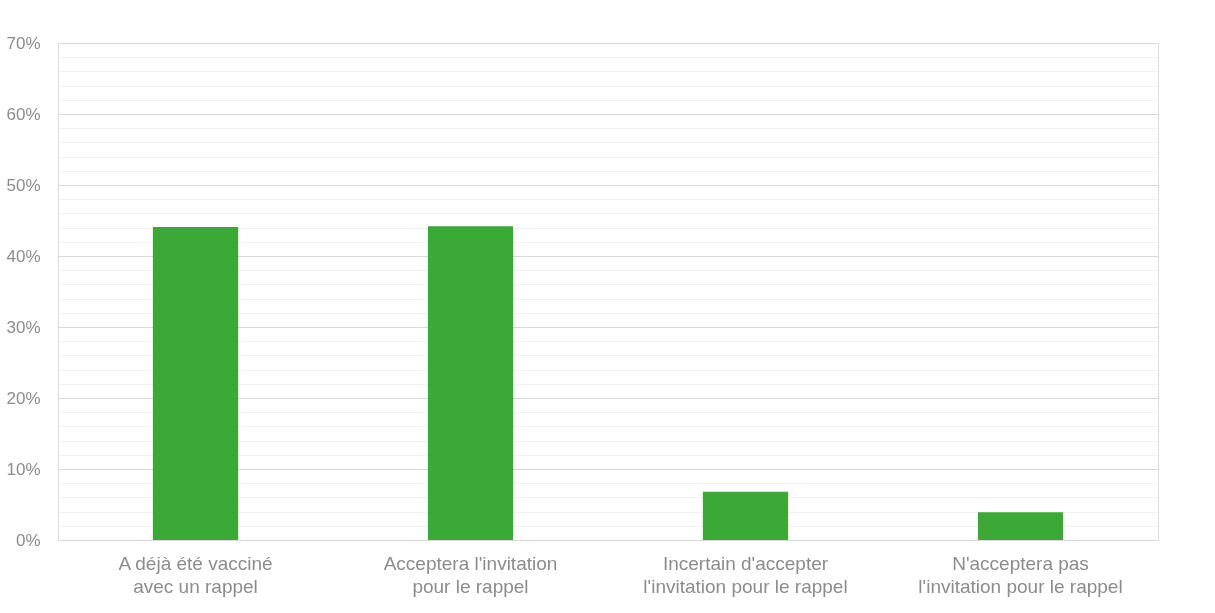 The image size is (1215, 613). Describe the element at coordinates (745, 574) in the screenshot. I see `x-tick-label: Incertain d'accepter l'invitation pour le rappel` at that location.